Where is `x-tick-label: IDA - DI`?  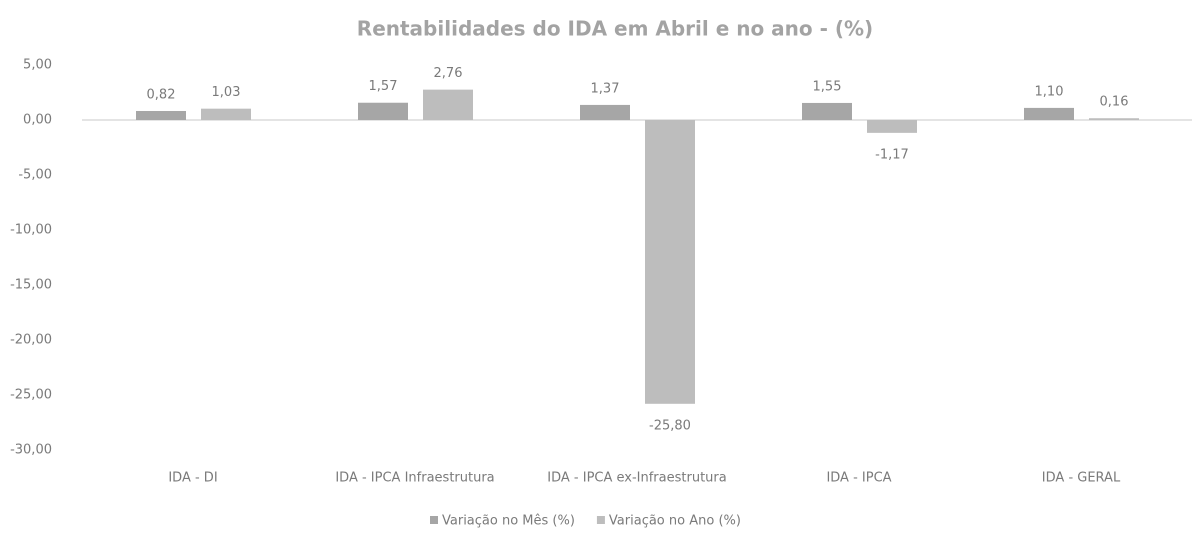 x-tick-label: IDA - DI is located at coordinates (192, 478).